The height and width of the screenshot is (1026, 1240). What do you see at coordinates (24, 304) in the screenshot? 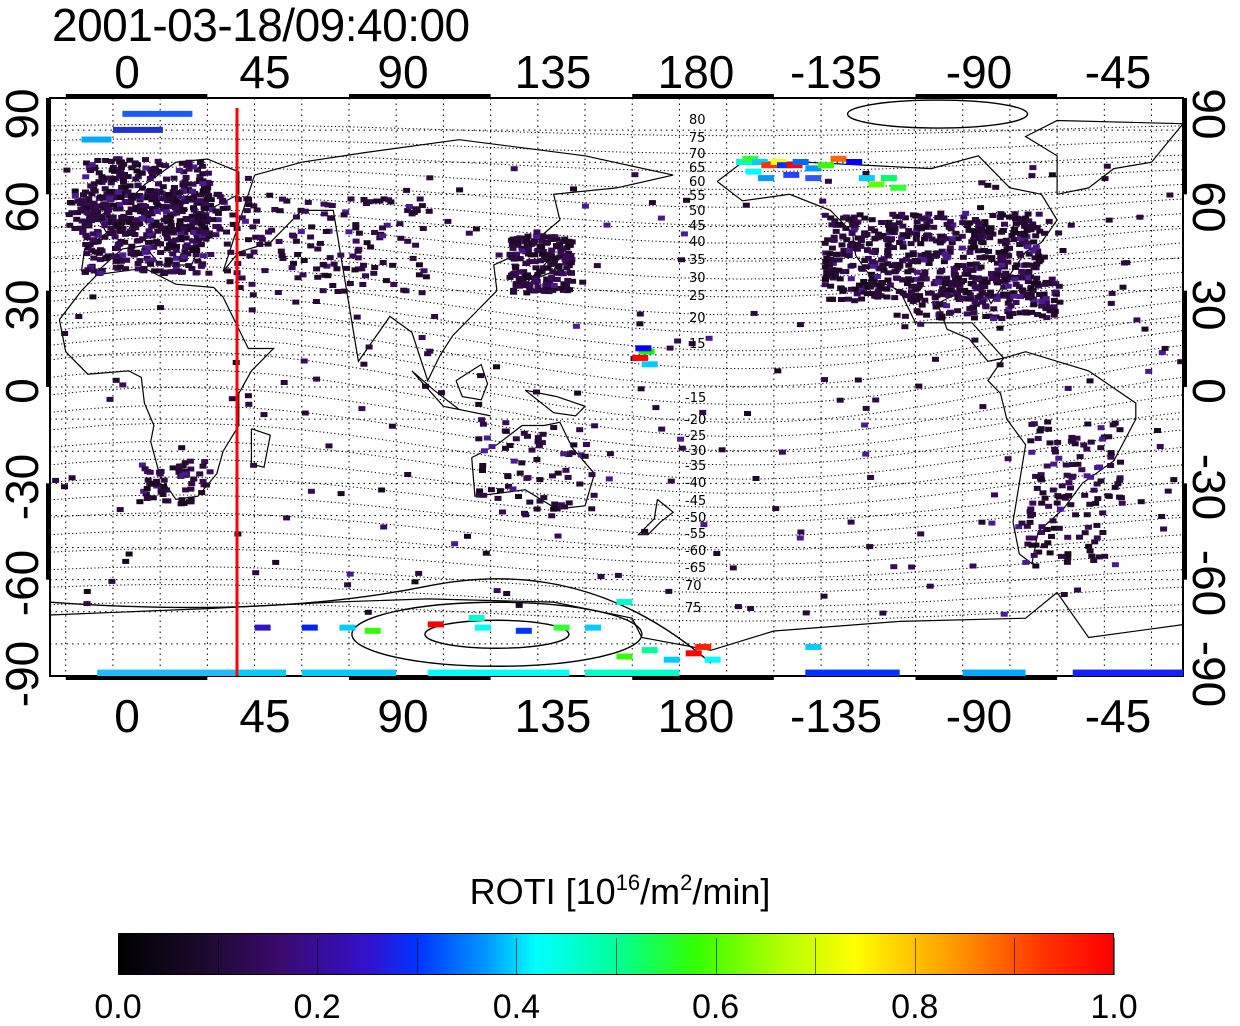
I see `left-tick-label: 30` at bounding box center [24, 304].